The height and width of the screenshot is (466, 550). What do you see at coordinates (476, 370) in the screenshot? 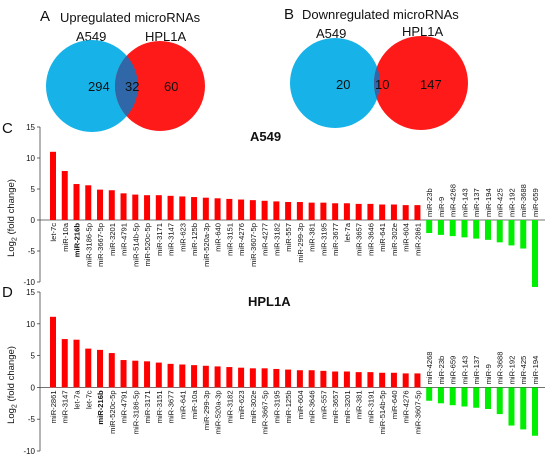
I see `chart-d-category-label: miR-137` at bounding box center [476, 370].